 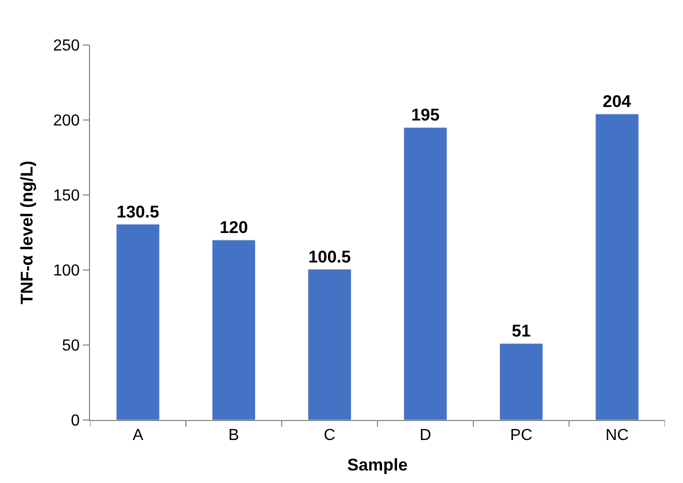 I want to click on x-tick-label: D, so click(x=426, y=435).